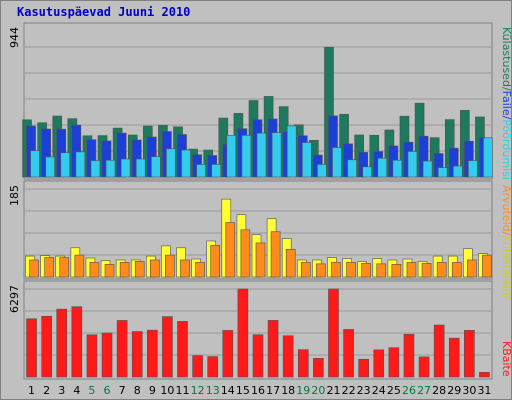  What do you see at coordinates (333, 390) in the screenshot?
I see `x-tick-label: 21` at bounding box center [333, 390].